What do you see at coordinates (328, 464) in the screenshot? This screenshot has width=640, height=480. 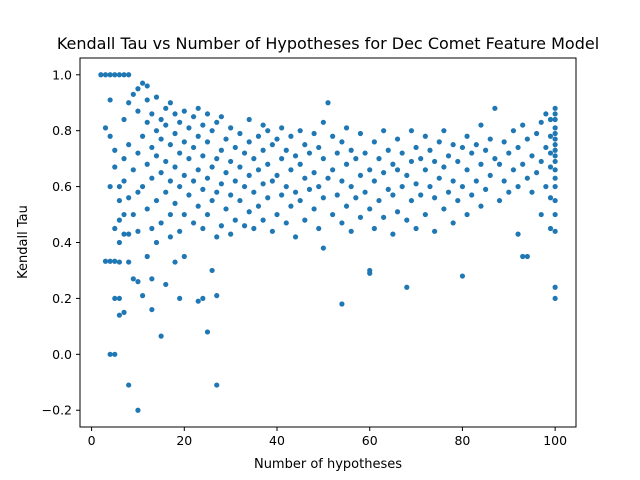 I see `x-axis-label: Number of hypotheses` at bounding box center [328, 464].